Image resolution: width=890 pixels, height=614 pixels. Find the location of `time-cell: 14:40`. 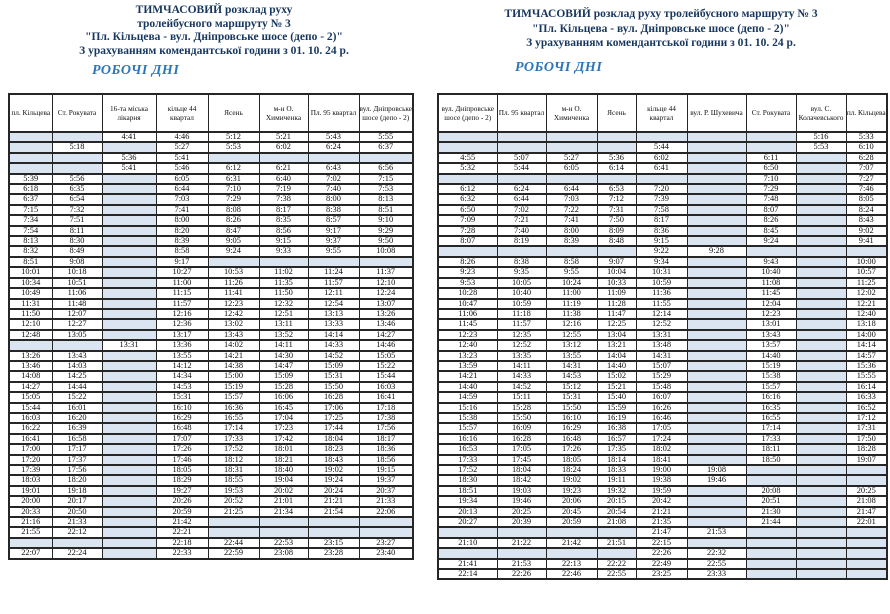

time-cell: 14:40 is located at coordinates (771, 355).